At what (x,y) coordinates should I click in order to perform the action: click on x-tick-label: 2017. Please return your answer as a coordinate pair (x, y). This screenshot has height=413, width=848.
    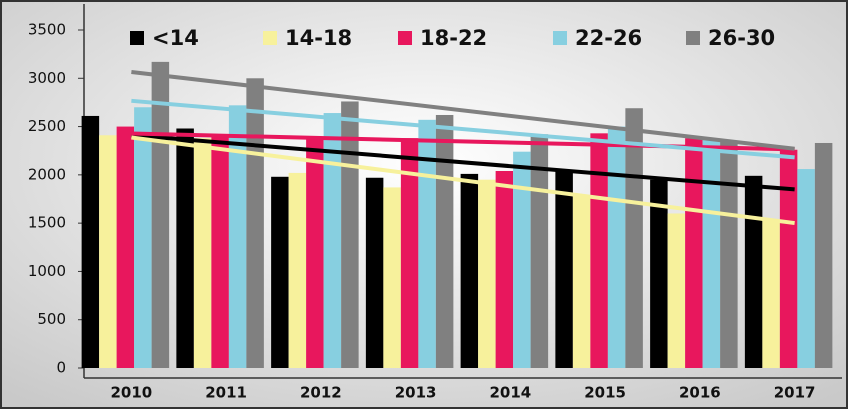
    Looking at the image, I should click on (795, 393).